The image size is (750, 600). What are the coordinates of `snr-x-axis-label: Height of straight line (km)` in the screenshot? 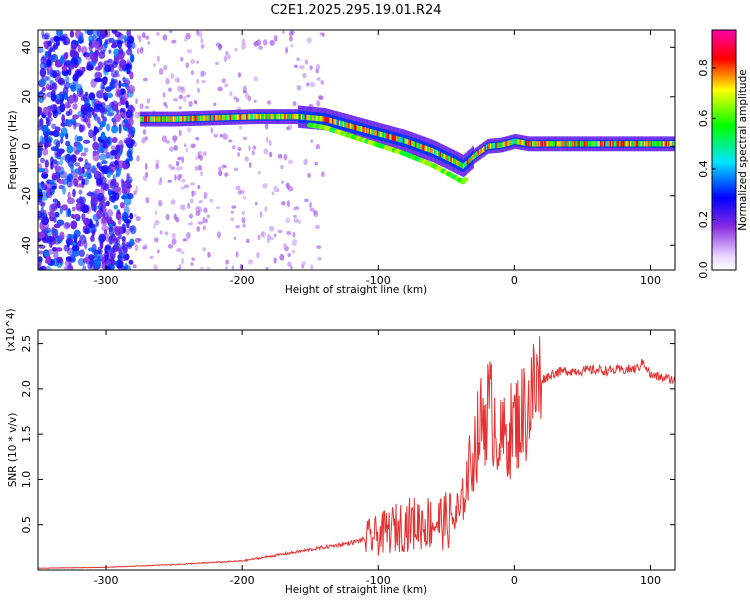 It's located at (356, 590).